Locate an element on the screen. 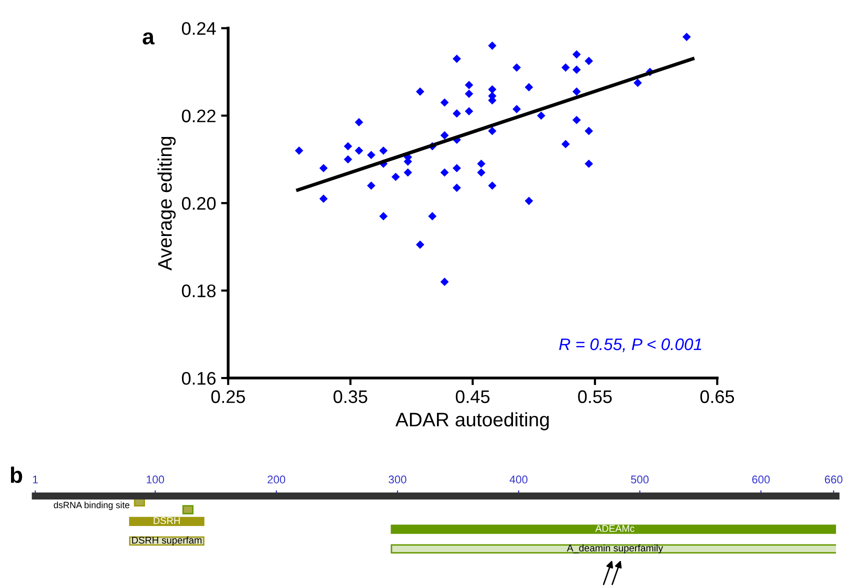  chart-title: b is located at coordinates (16, 474).